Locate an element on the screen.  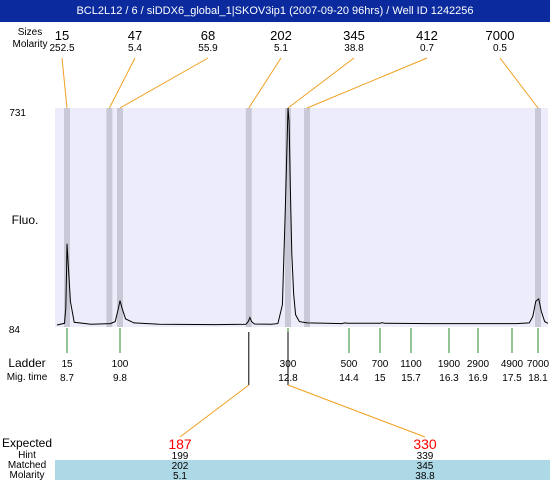
peak-molarity-label: 55.9 is located at coordinates (208, 48).